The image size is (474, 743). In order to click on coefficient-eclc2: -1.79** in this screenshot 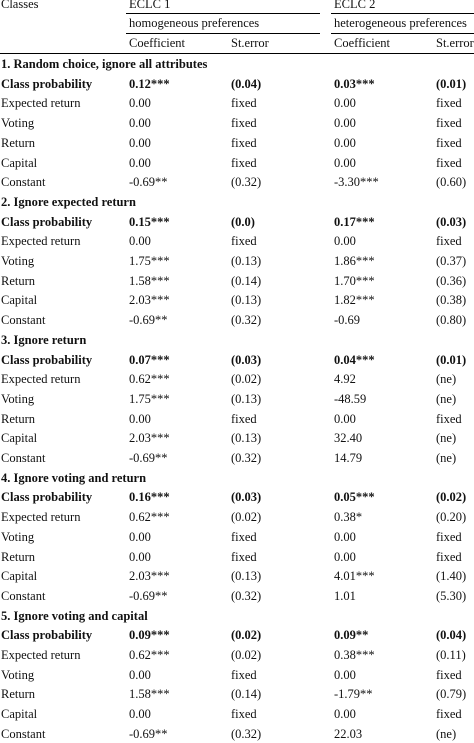, I will do `click(353, 694)`.